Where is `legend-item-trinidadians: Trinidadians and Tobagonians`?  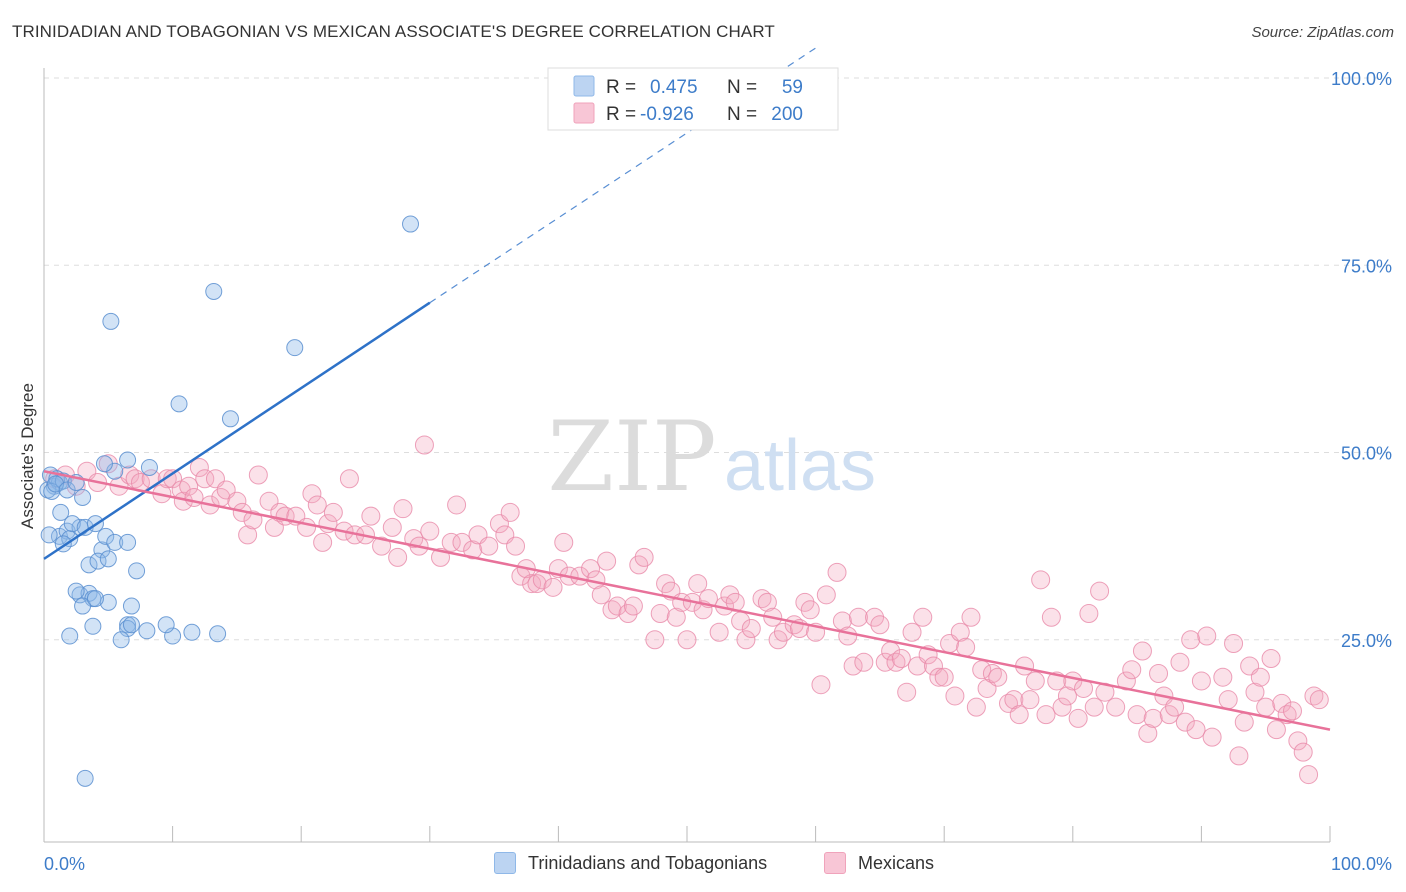 legend-item-trinidadians: Trinidadians and Tobagonians is located at coordinates (630, 863).